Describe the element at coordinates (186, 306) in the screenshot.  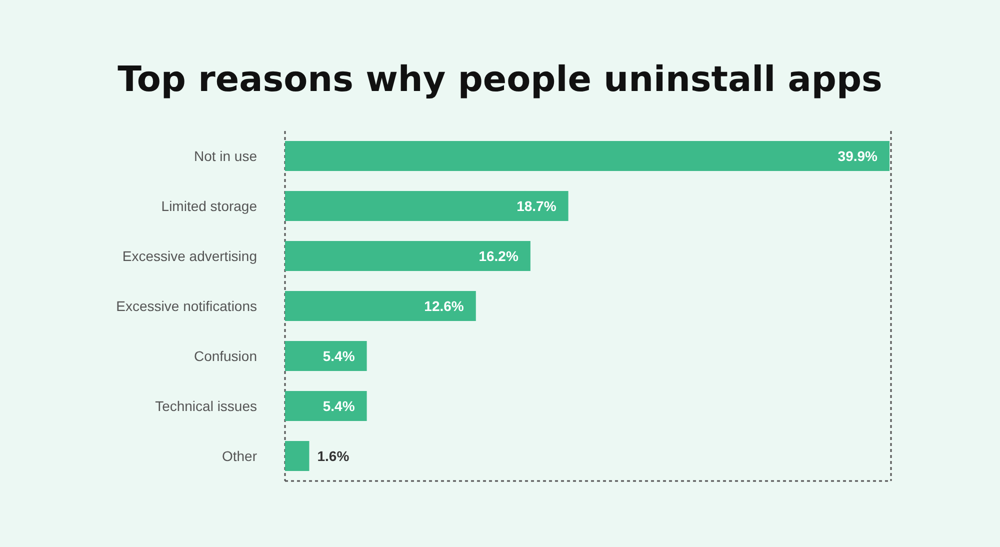
I see `y-tick-label: Excessive notifications` at that location.